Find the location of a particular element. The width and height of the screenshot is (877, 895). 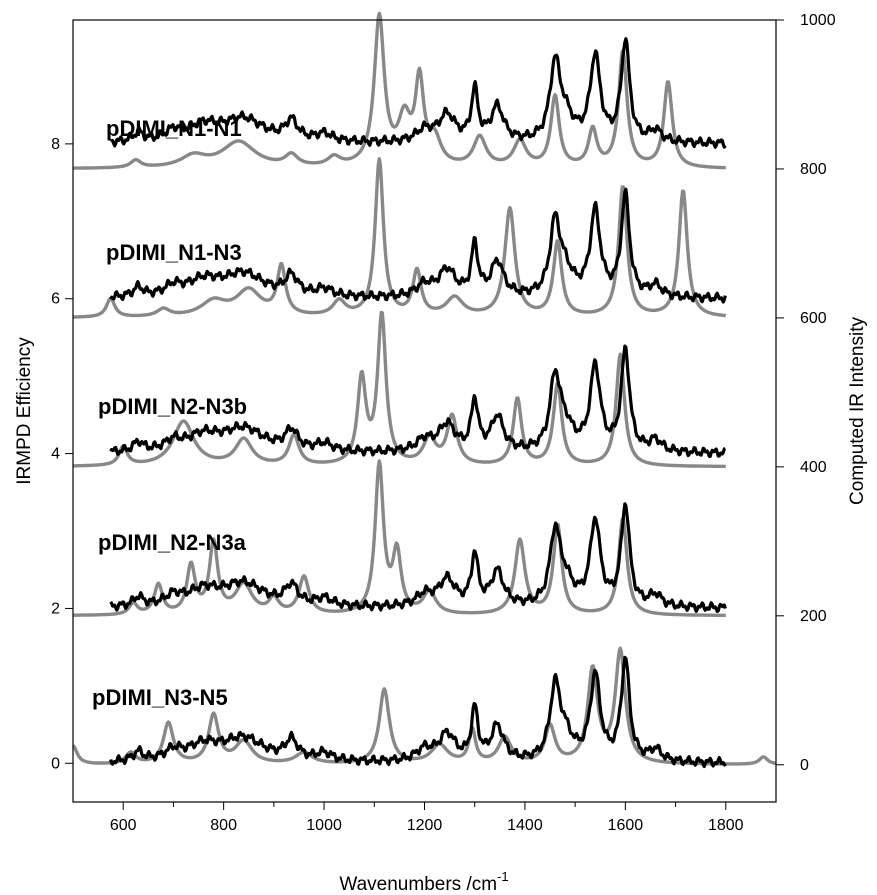

trace-label-3: pDIMI_N2-N3b is located at coordinates (172, 406).